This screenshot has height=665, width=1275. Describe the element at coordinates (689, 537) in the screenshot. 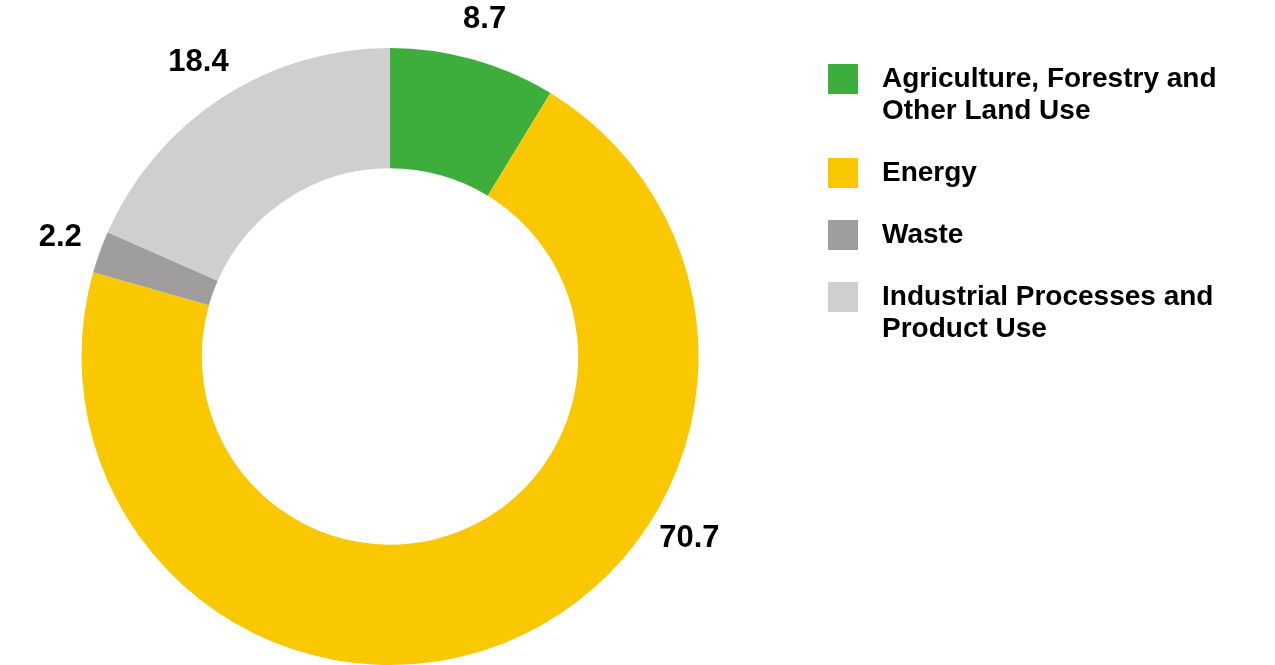

I see `data-label: 70.7` at that location.